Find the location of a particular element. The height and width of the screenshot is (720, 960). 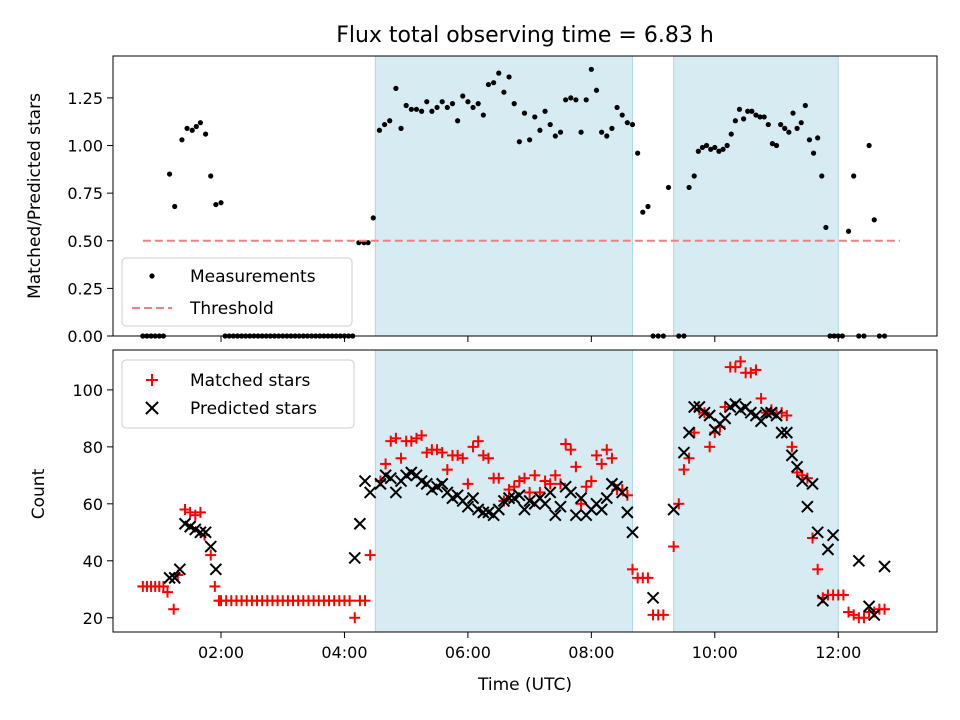

x-tick-label: 10:00 is located at coordinates (715, 652).